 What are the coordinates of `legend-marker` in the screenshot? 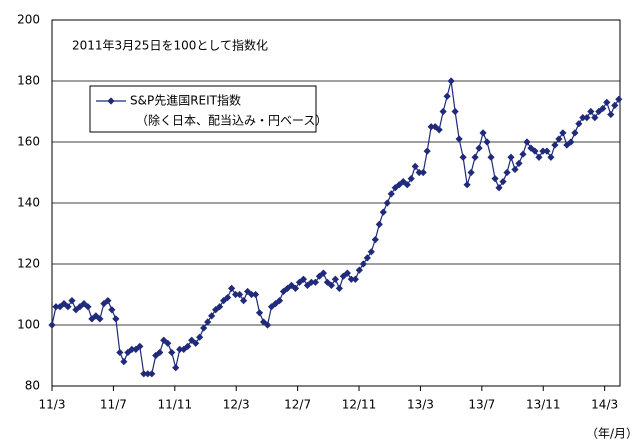 It's located at (111, 101).